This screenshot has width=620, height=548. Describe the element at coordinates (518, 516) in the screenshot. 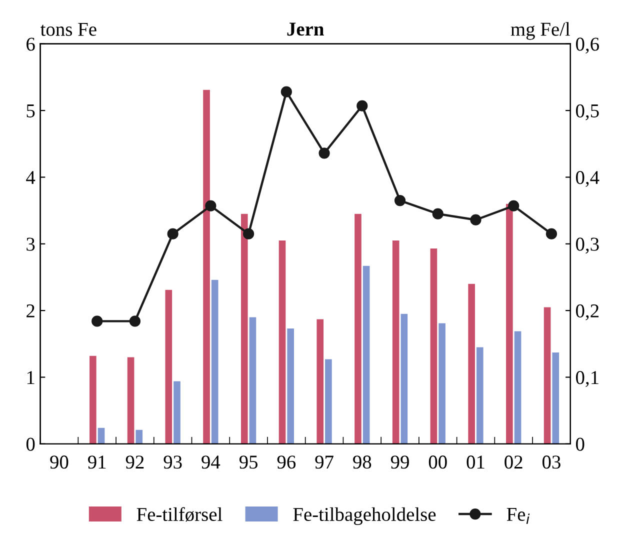

I see `legend-label: Fe$_{i}$` at that location.